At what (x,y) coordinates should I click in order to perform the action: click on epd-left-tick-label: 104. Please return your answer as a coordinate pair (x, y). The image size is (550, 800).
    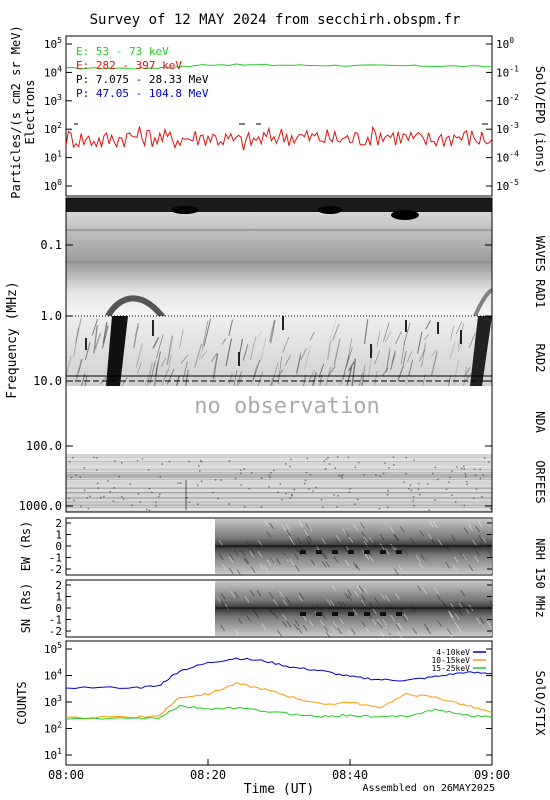
    Looking at the image, I should click on (53, 71).